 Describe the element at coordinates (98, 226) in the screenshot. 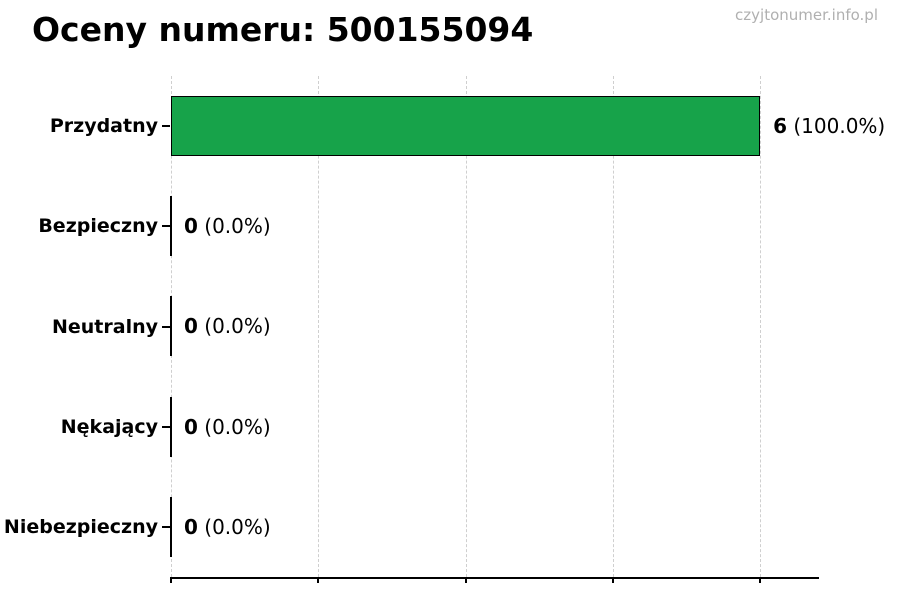

I see `category-label-bezpieczny: Bezpieczny` at that location.